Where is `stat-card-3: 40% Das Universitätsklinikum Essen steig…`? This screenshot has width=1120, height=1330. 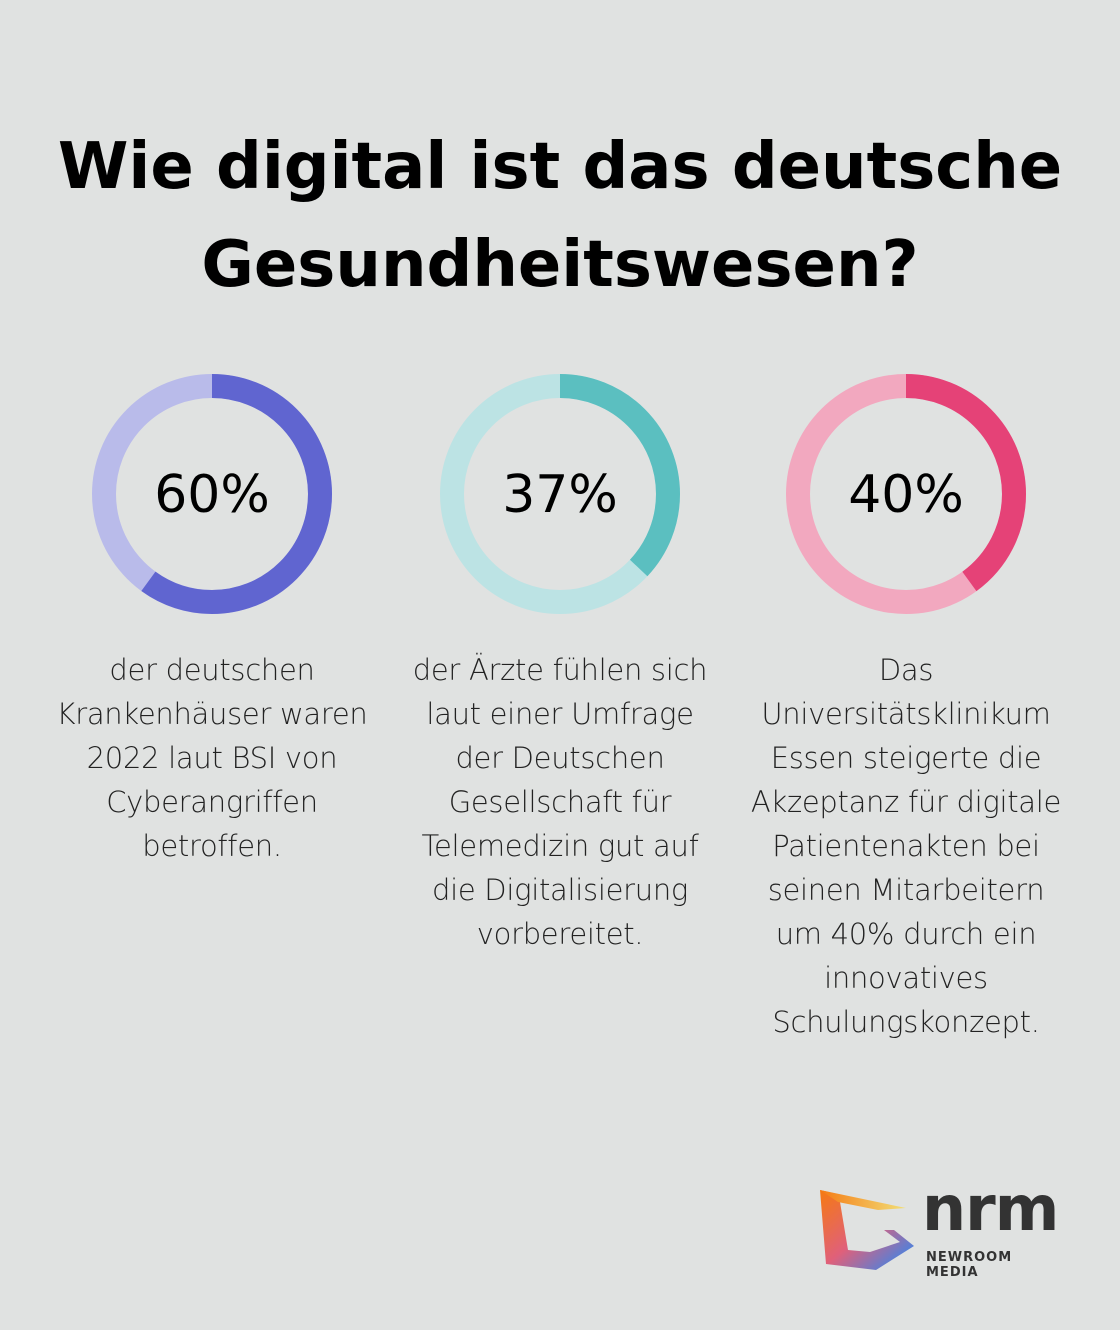
stat-card-3: 40% Das Universitätsklinikum Essen steig… is located at coordinates (906, 709).